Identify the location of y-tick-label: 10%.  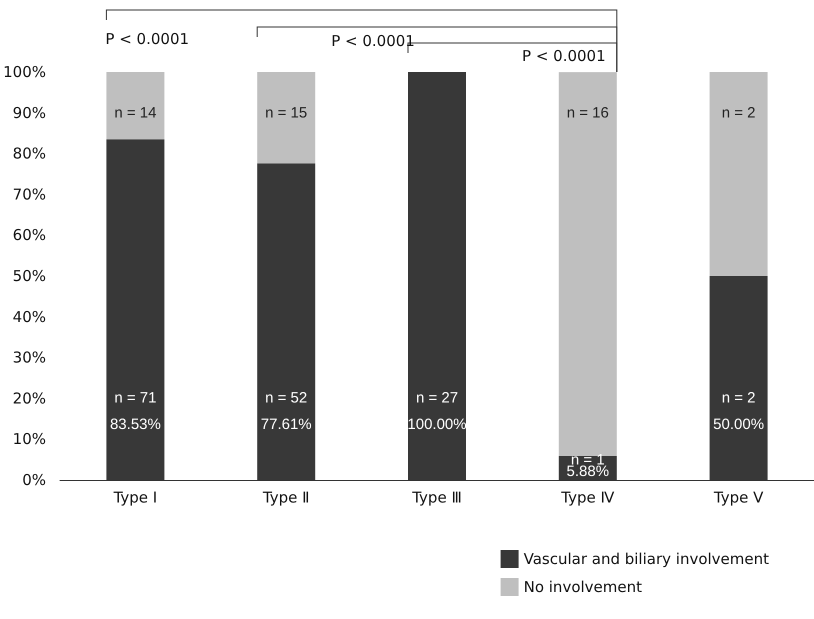
(29, 439).